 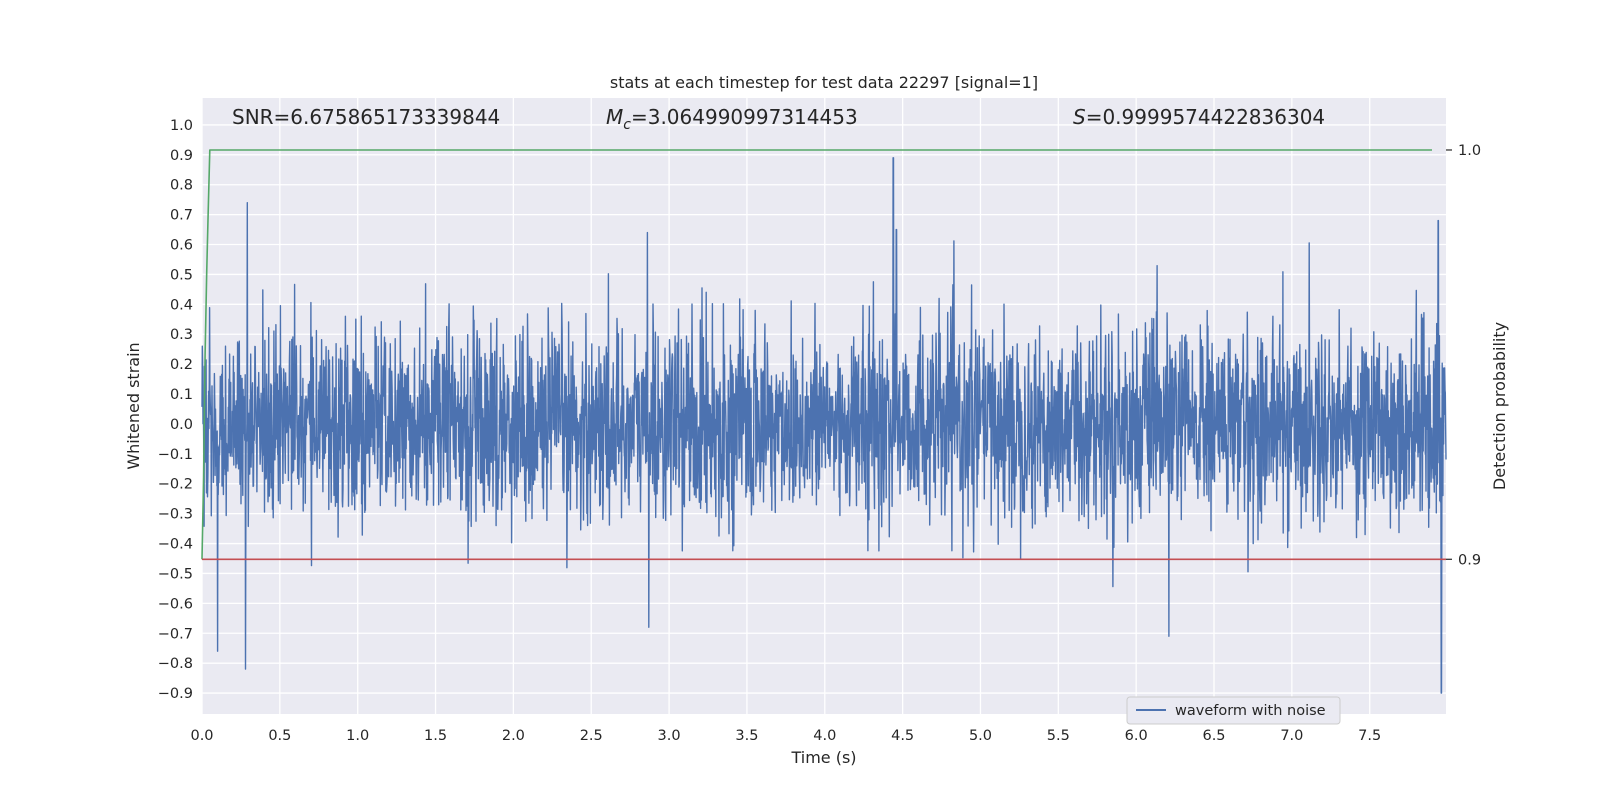 What do you see at coordinates (181, 365) in the screenshot?
I see `y-tick-label: 0.2` at bounding box center [181, 365].